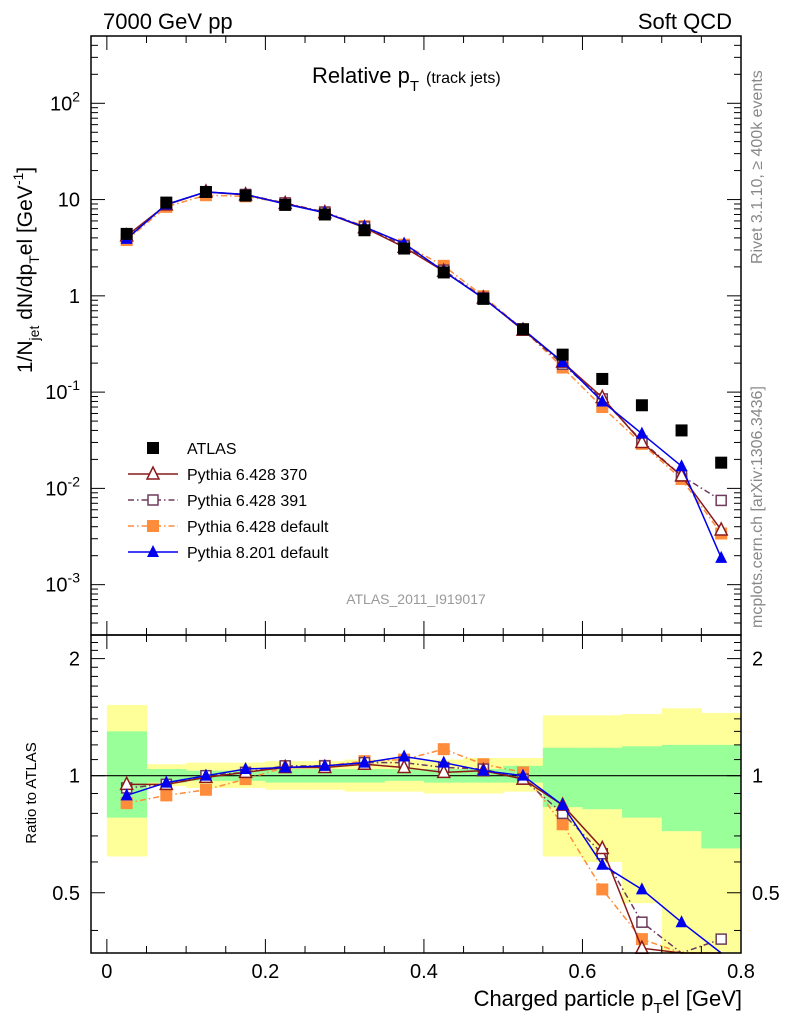 The height and width of the screenshot is (1024, 786). I want to click on x-tick-label: 0.4, so click(424, 972).